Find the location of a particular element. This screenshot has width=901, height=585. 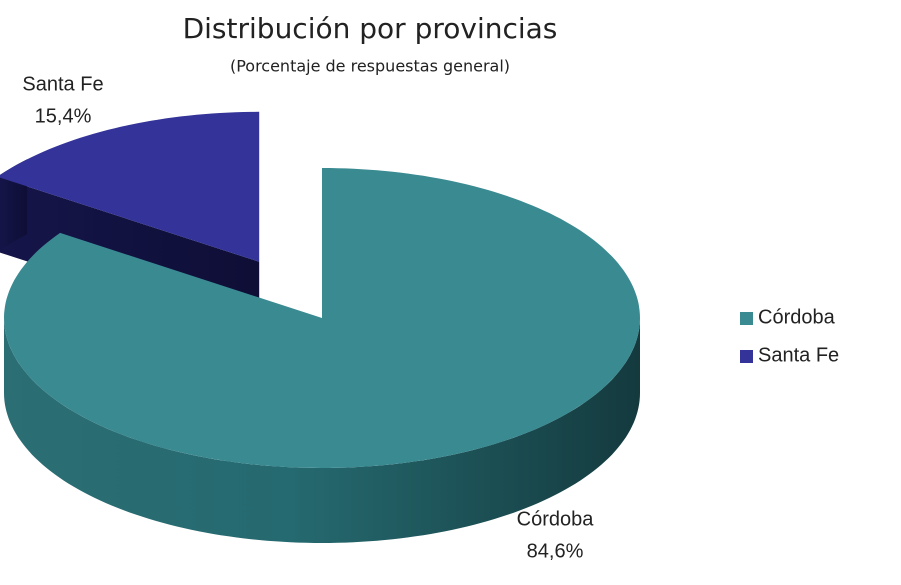

chart-subtitle: (Porcentaje de respuestas general) is located at coordinates (370, 66).